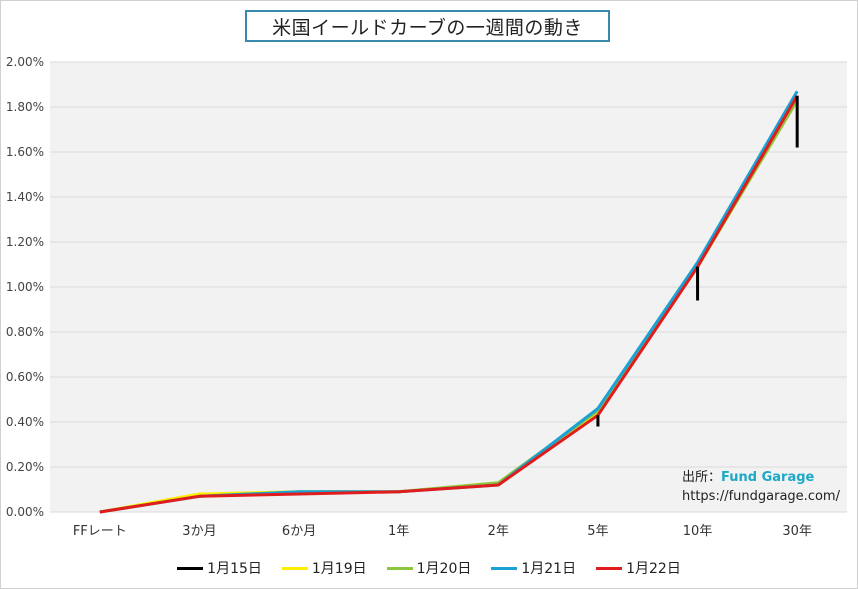 The width and height of the screenshot is (858, 589). What do you see at coordinates (25, 467) in the screenshot?
I see `y-tick-label: 0.20%` at bounding box center [25, 467].